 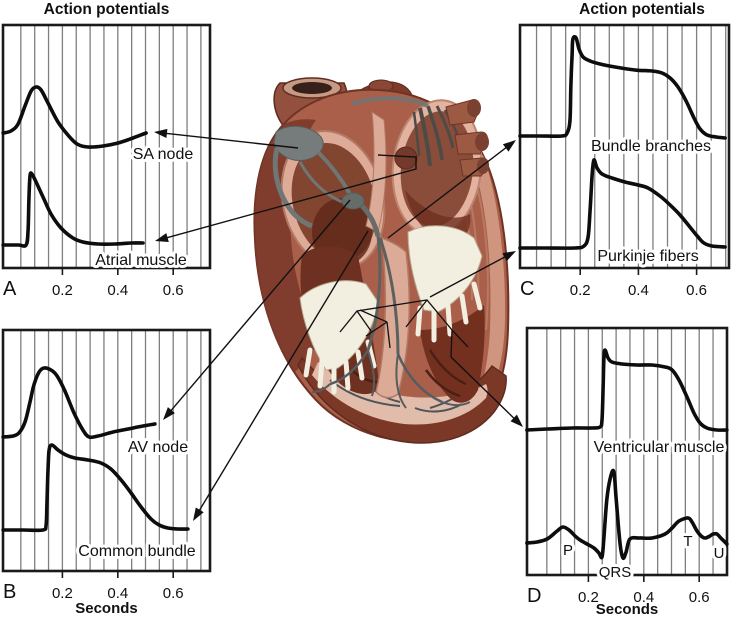 I want to click on ecg-label-t: T, so click(x=687, y=541).